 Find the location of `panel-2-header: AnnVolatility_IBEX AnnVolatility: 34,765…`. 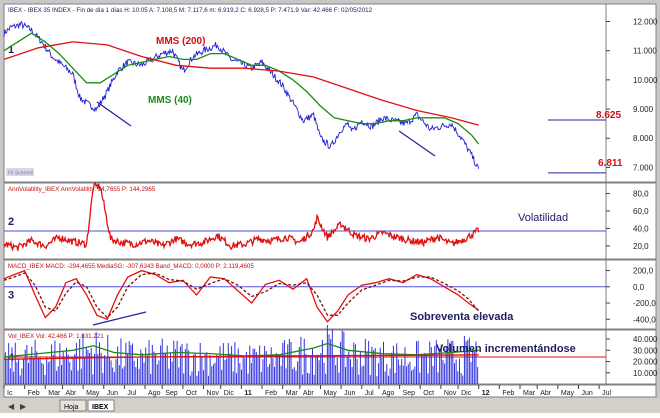

panel-2-header: AnnVolatility_IBEX AnnVolatility: 34,765… is located at coordinates (82, 189).